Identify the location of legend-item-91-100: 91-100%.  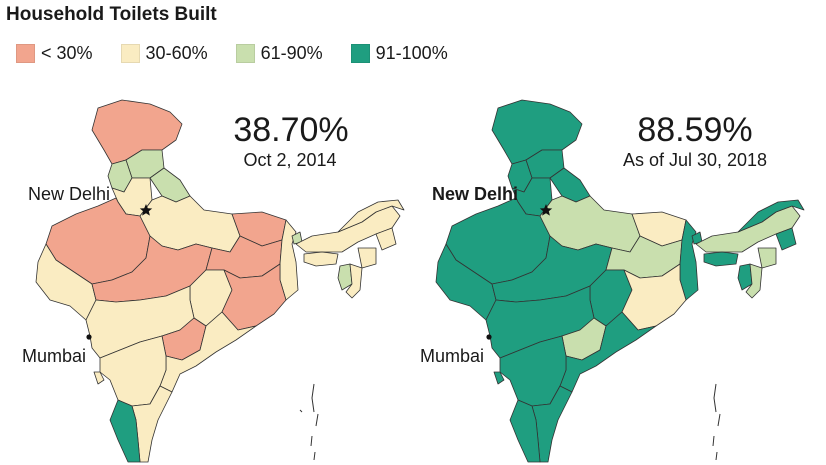
(399, 53).